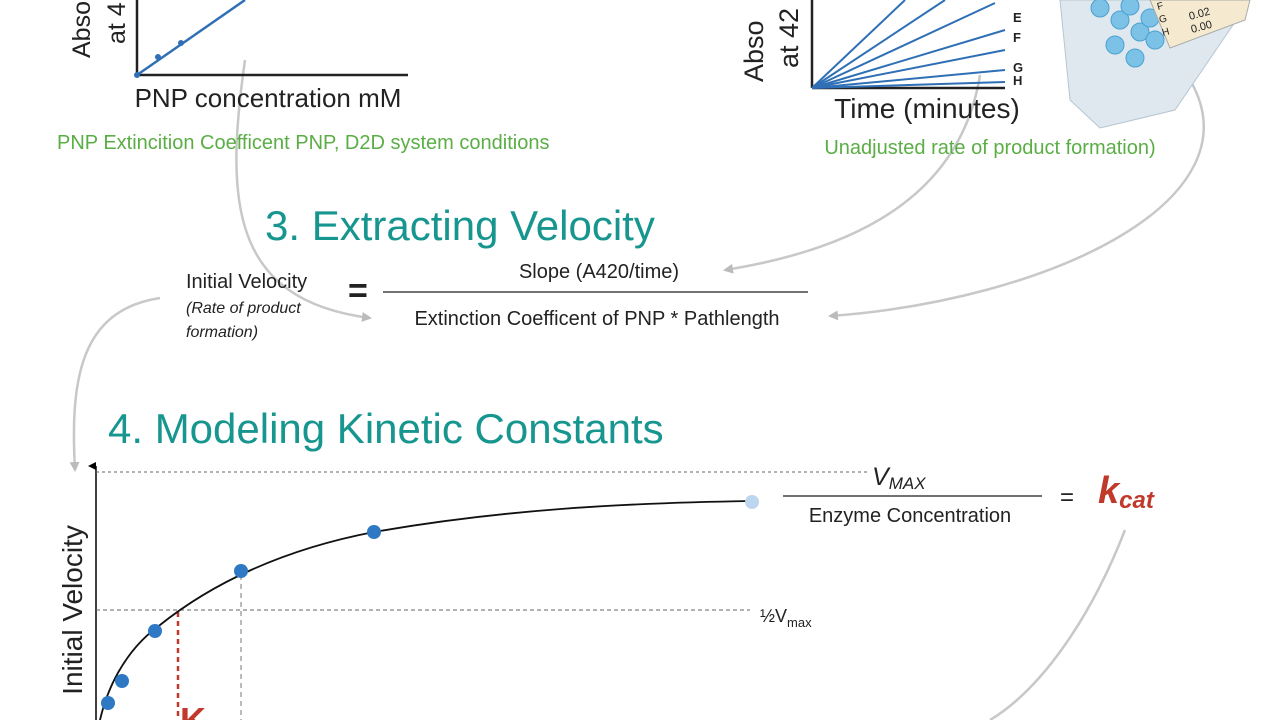 This screenshot has width=1280, height=720. What do you see at coordinates (1017, 17) in the screenshot?
I see `line-label: E` at bounding box center [1017, 17].